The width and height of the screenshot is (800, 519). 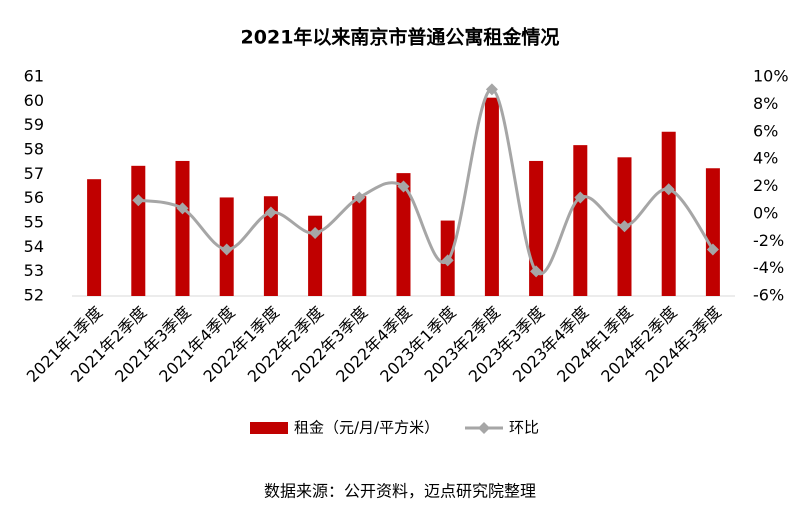 What do you see at coordinates (400, 37) in the screenshot?
I see `chart-title: 2021年以来南京市普通公寓租金情况` at bounding box center [400, 37].